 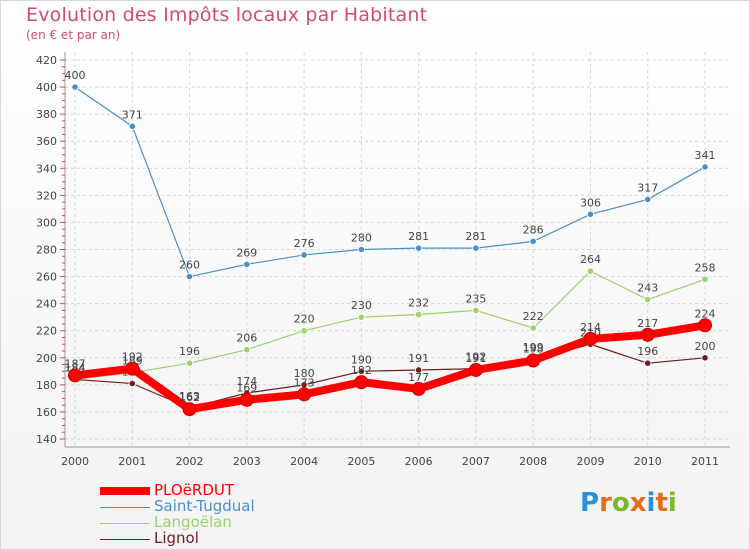 What do you see at coordinates (132, 114) in the screenshot?
I see `data-label: 371` at bounding box center [132, 114].